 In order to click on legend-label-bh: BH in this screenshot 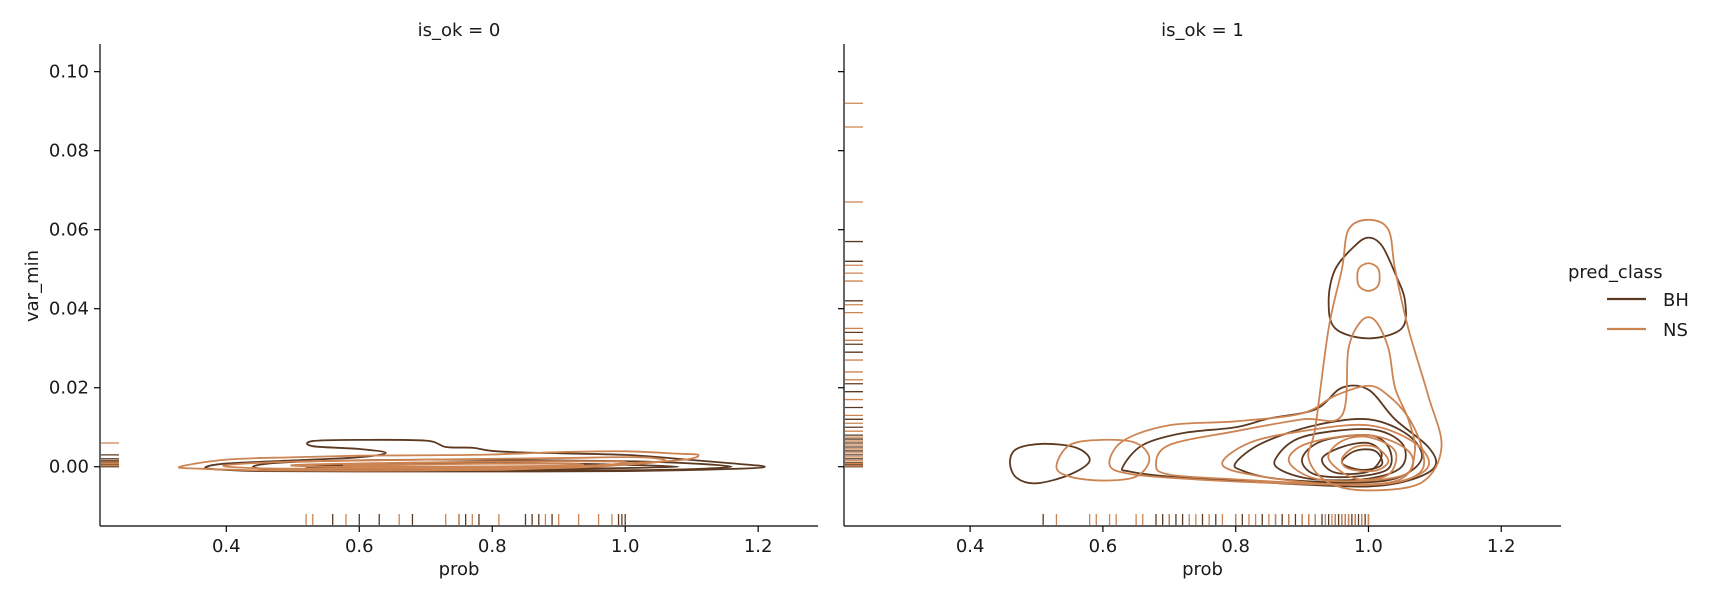, I will do `click(1676, 300)`.